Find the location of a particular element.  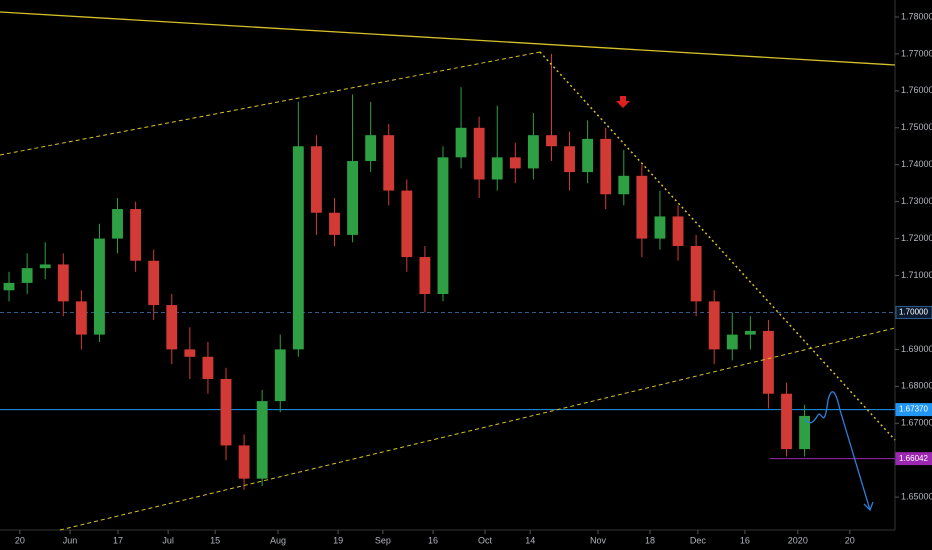

x-tick-label: 19 is located at coordinates (338, 540).